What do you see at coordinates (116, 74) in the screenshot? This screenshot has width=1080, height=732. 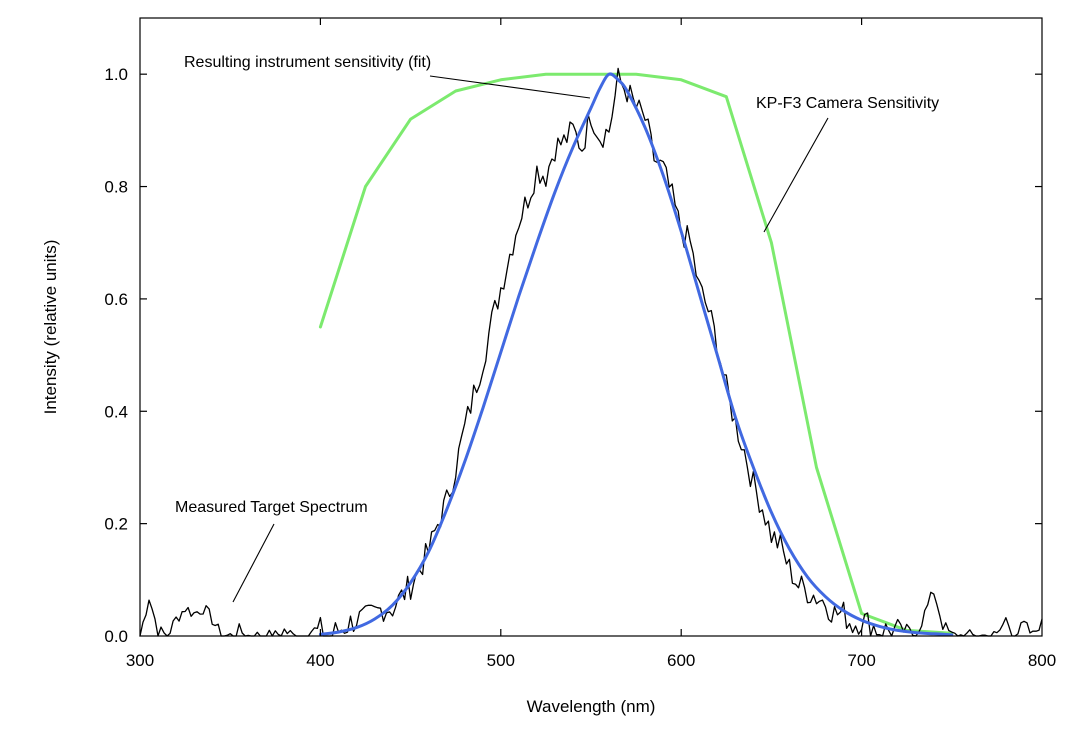 I see `y-tick-label: 1.0` at bounding box center [116, 74].